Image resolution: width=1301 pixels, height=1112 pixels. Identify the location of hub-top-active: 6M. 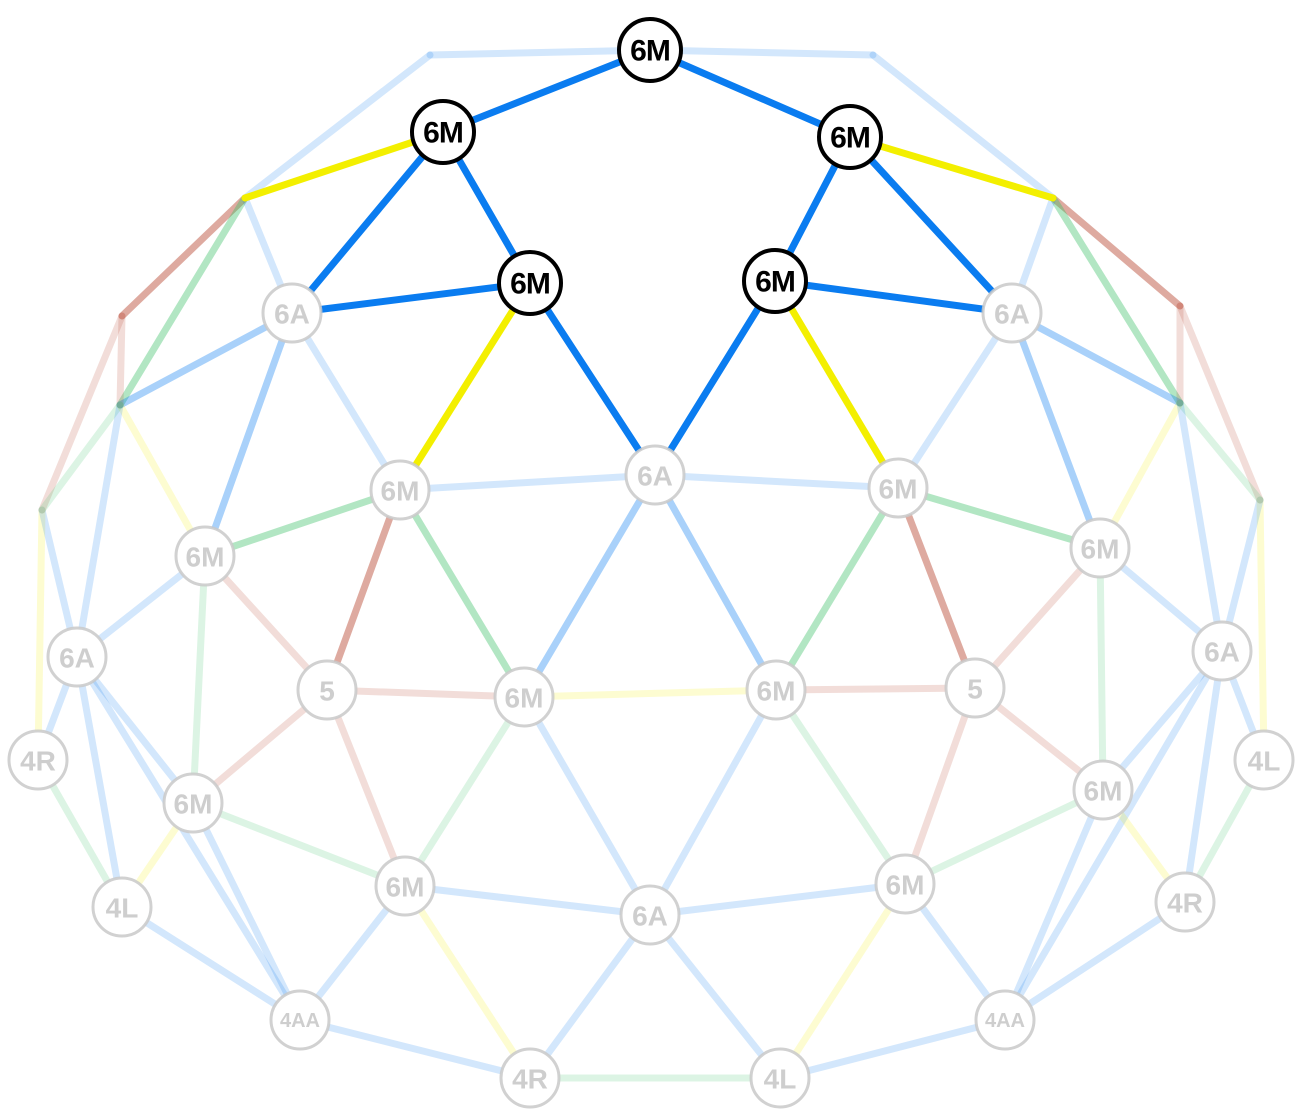
(650, 50).